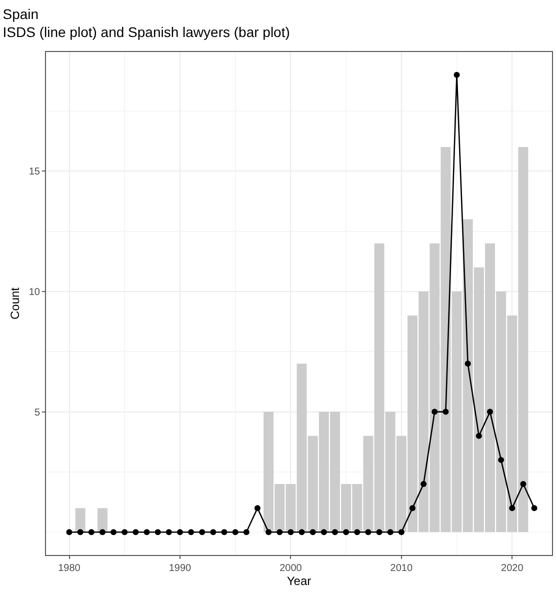 This screenshot has height=595, width=556. I want to click on x-tick-label: 1990, so click(180, 568).